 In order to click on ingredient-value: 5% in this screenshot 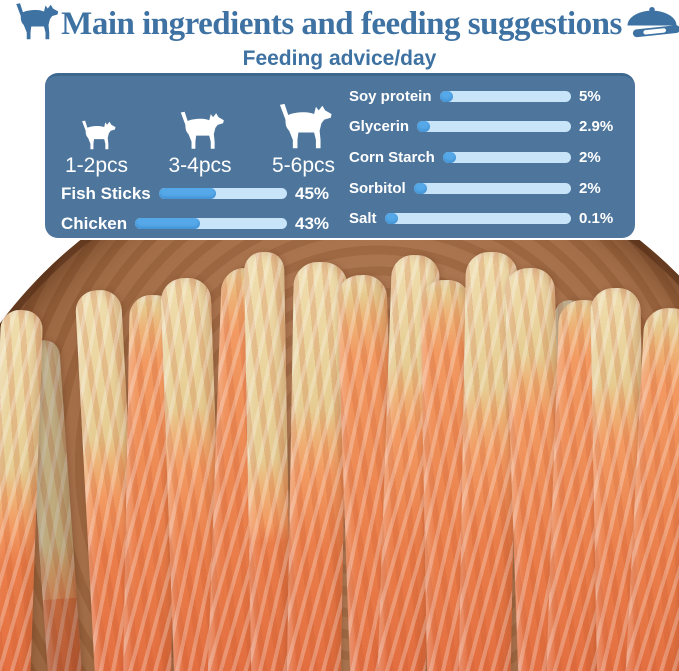, I will do `click(590, 96)`.